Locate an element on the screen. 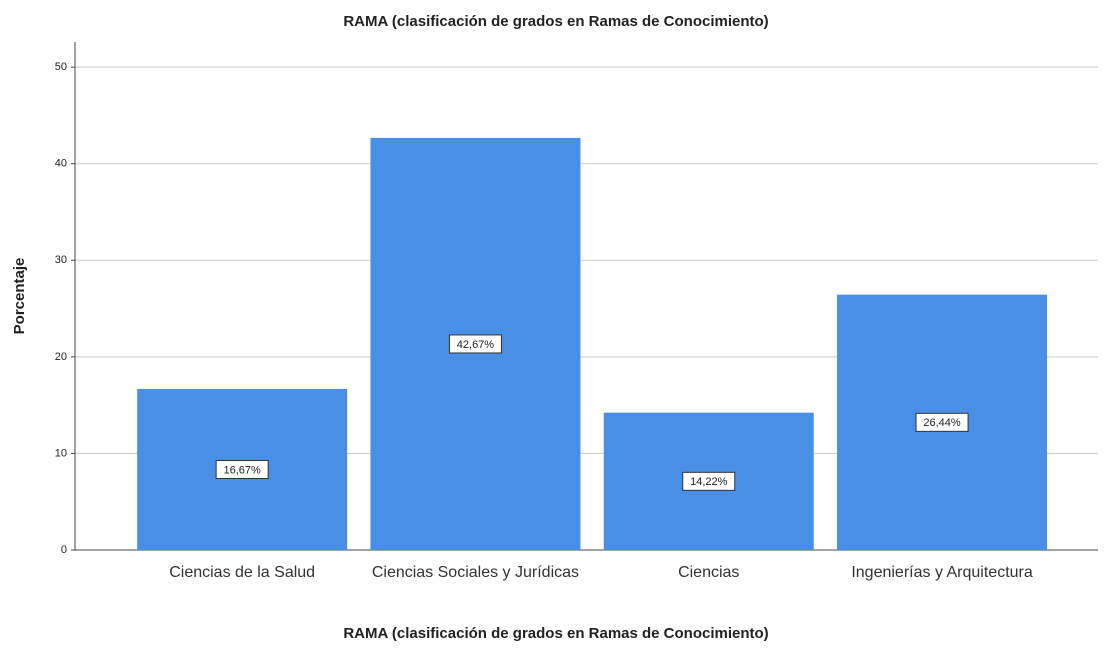  x-tick-label: Ciencias de la Salud is located at coordinates (242, 572).